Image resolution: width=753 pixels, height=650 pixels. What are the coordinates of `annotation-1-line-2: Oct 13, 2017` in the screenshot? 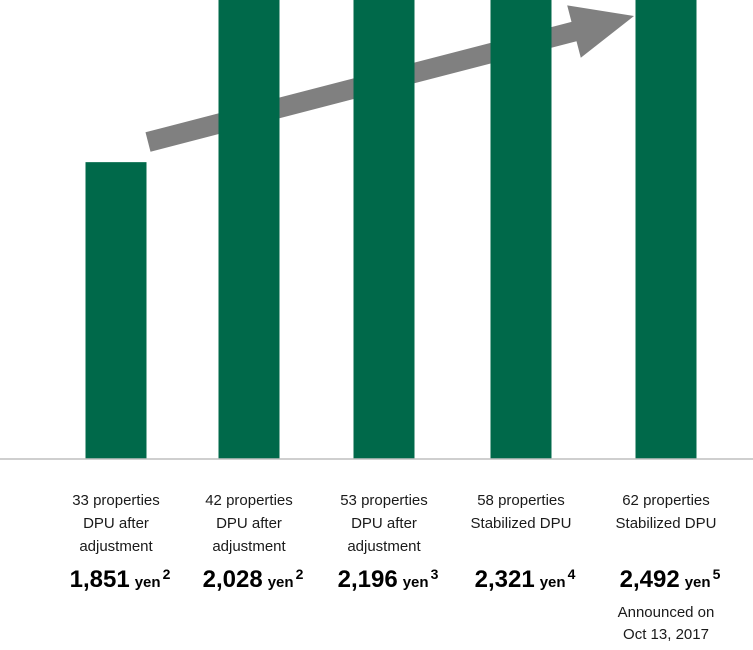 It's located at (666, 634).